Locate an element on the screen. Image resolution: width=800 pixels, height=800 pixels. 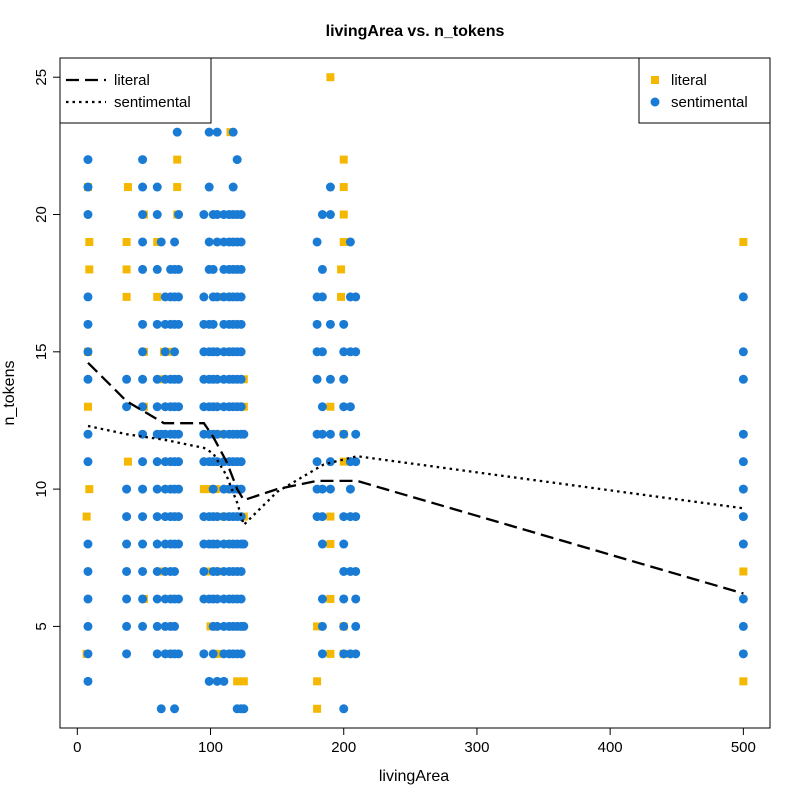
point-legend: literal sentimental is located at coordinates (704, 90).